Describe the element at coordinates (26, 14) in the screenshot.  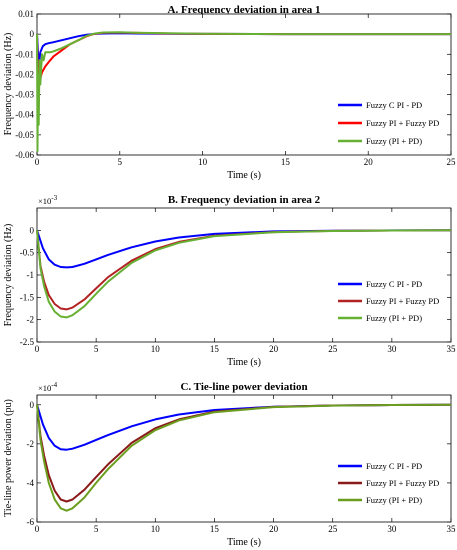
I see `y-tick-label: 0.01` at that location.